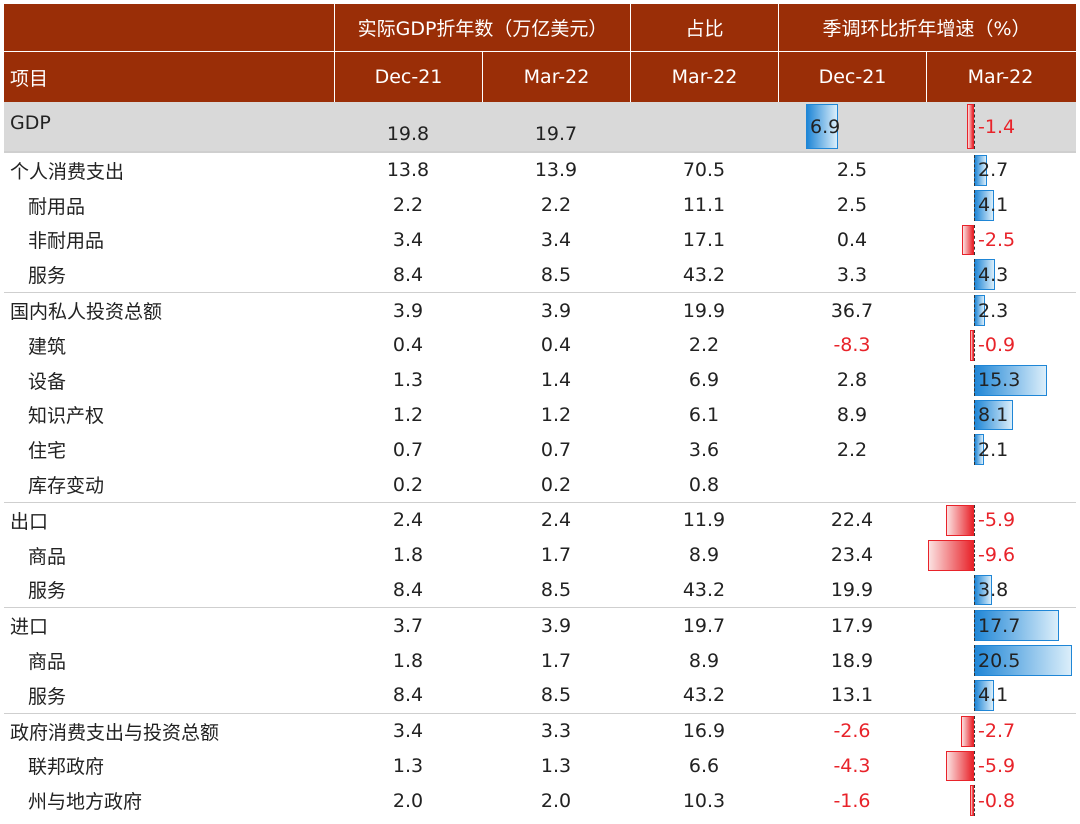  Describe the element at coordinates (540, 625) in the screenshot. I see `table-row: 进口 3.7 3.9 19.7 17.9 17.7` at that location.